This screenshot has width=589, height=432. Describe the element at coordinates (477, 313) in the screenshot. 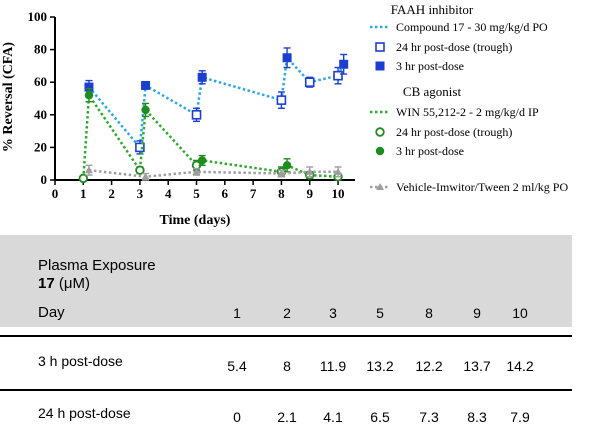

I see `day-cell: 9` at that location.